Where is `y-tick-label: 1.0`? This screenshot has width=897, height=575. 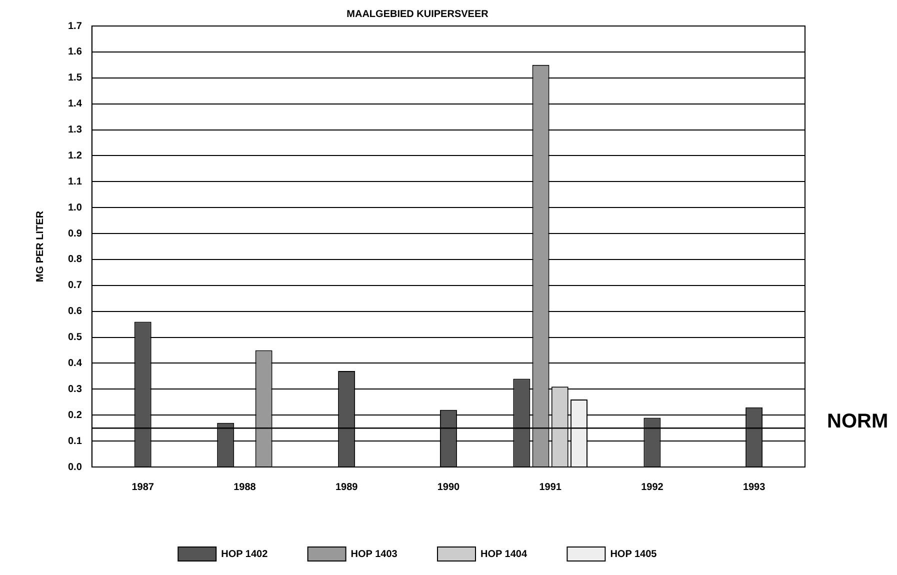
y-tick-label: 1.0 is located at coordinates (75, 208).